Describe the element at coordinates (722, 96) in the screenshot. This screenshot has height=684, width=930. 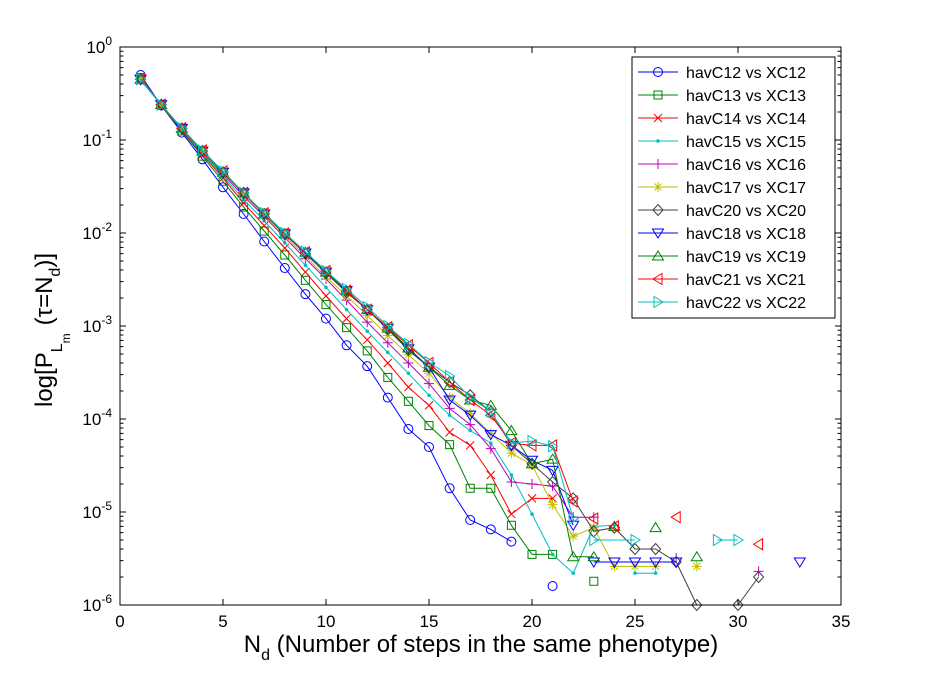
I see `legend-entry: havC13 vs XC13` at that location.